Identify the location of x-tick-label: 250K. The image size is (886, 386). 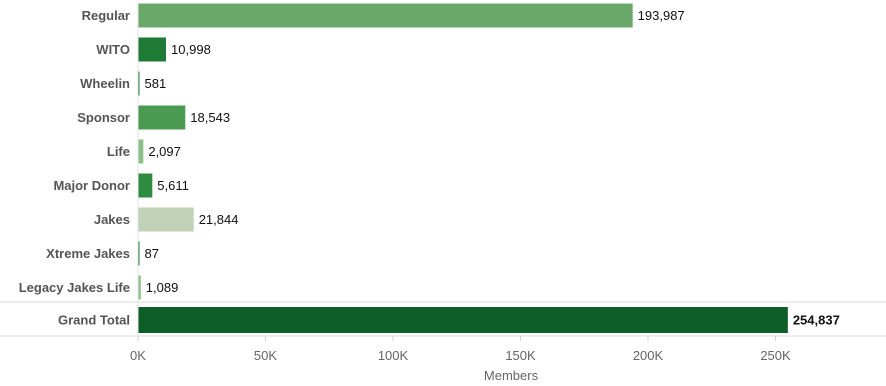
(775, 355).